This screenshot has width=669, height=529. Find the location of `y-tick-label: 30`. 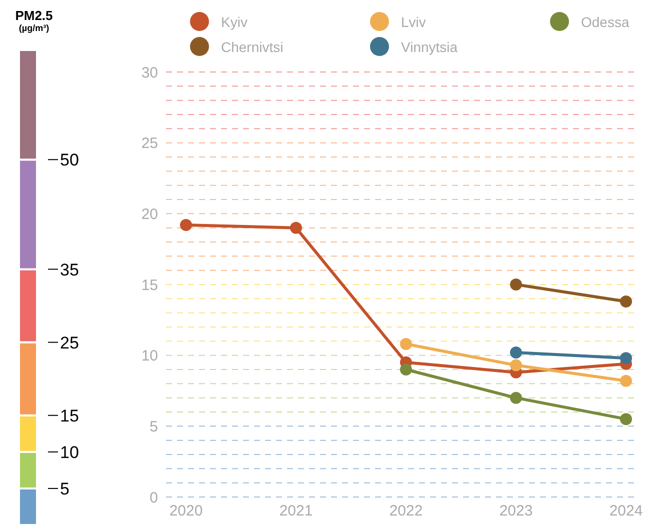

y-tick-label: 30 is located at coordinates (149, 73).